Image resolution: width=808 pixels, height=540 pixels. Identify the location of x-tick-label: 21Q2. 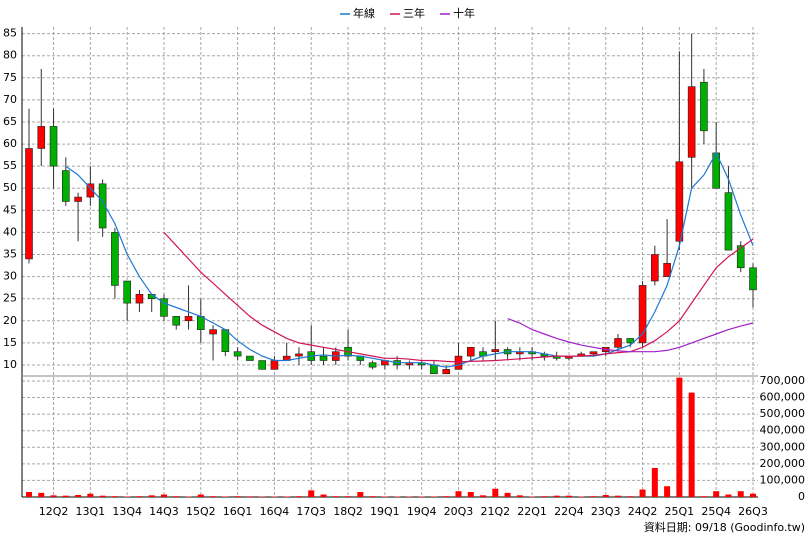
(495, 511).